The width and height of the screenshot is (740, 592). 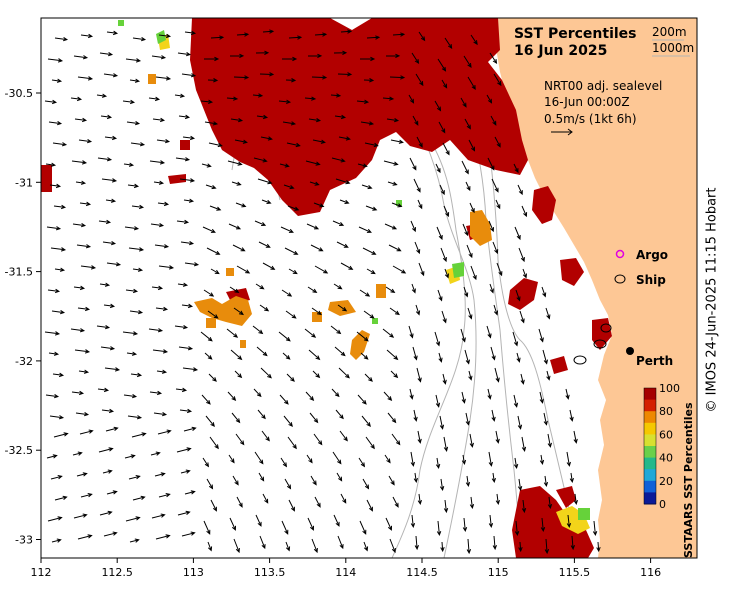 I want to click on title-line2: 16 Jun 2025, so click(x=560, y=51).